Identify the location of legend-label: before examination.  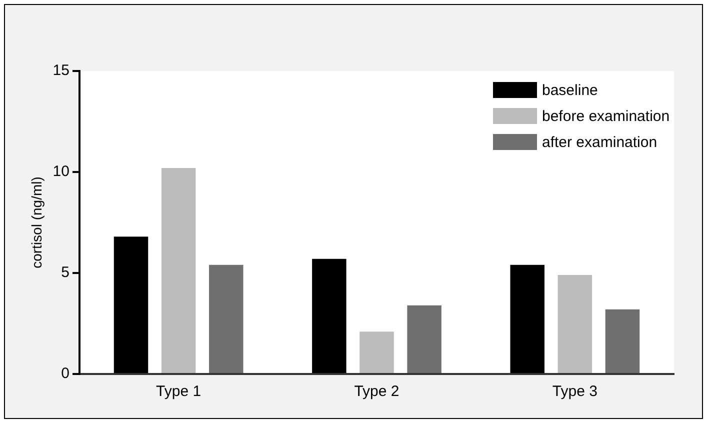
(606, 116).